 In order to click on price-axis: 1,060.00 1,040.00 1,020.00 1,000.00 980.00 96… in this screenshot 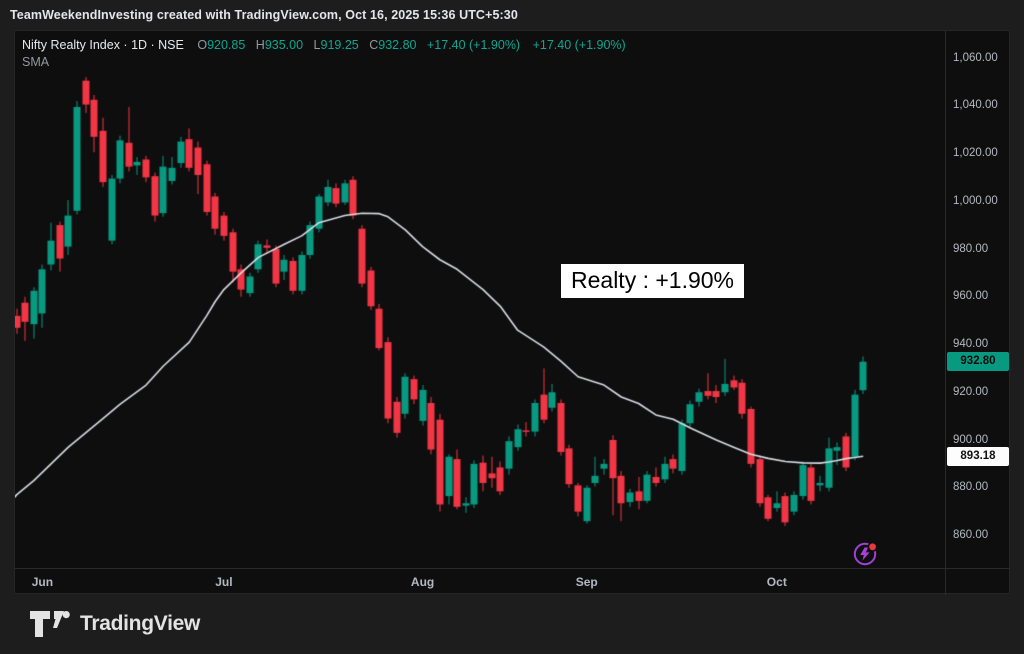, I will do `click(977, 313)`.